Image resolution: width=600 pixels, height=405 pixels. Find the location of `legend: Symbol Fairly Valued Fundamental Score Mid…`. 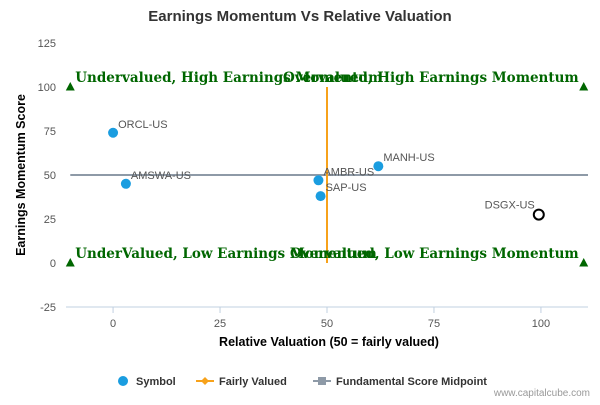

legend: Symbol Fairly Valued Fundamental Score Mid… is located at coordinates (302, 382).